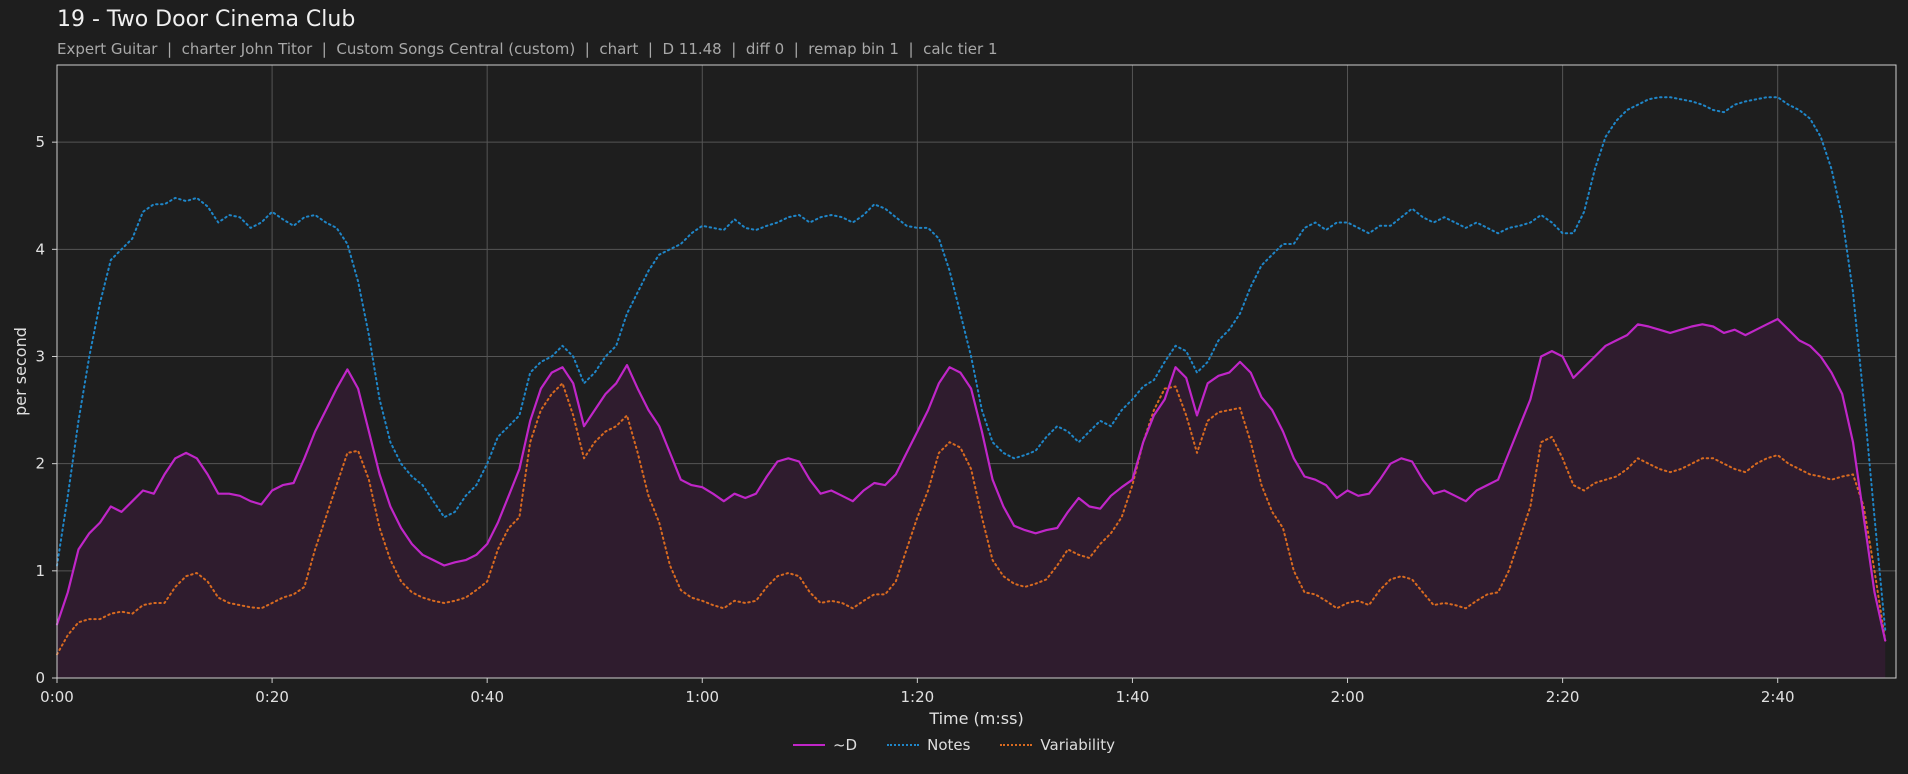  What do you see at coordinates (1078, 745) in the screenshot?
I see `legend-label-variability: Variability` at bounding box center [1078, 745].